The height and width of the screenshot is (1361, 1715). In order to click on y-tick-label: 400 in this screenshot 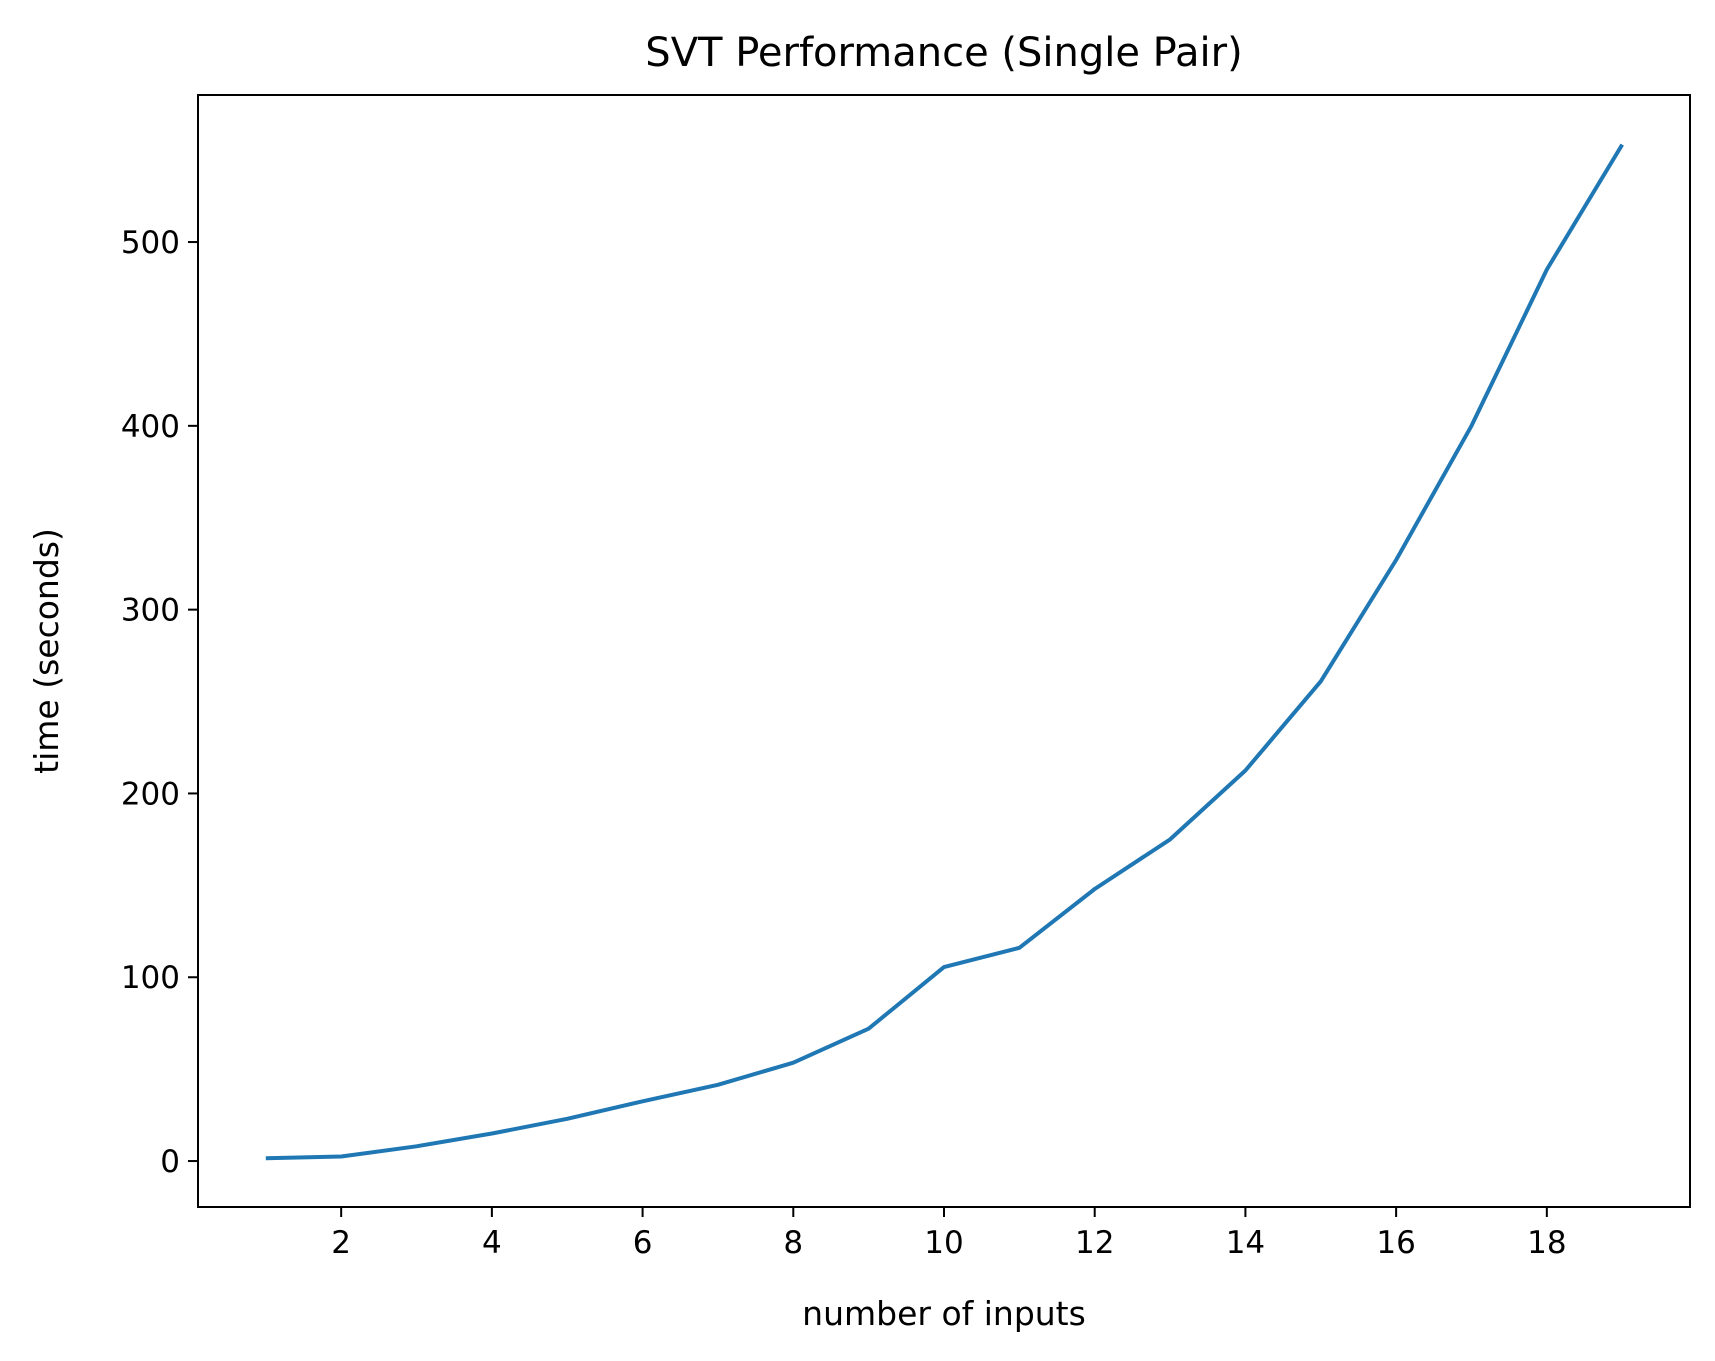, I will do `click(150, 427)`.